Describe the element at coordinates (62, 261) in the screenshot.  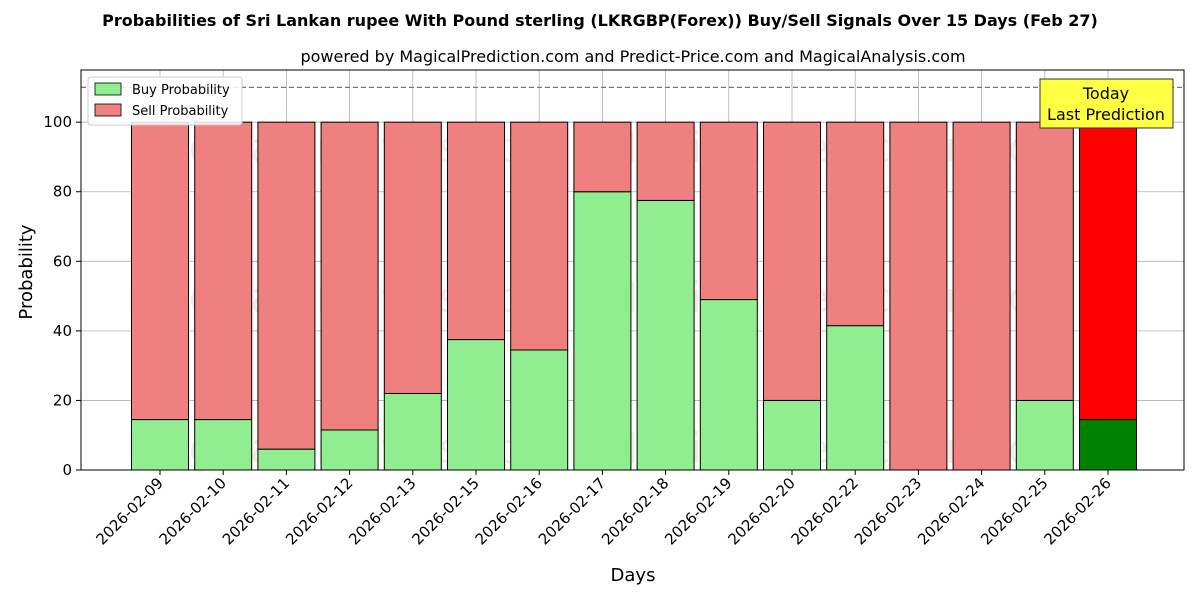
I see `y-tick-label: 60` at that location.